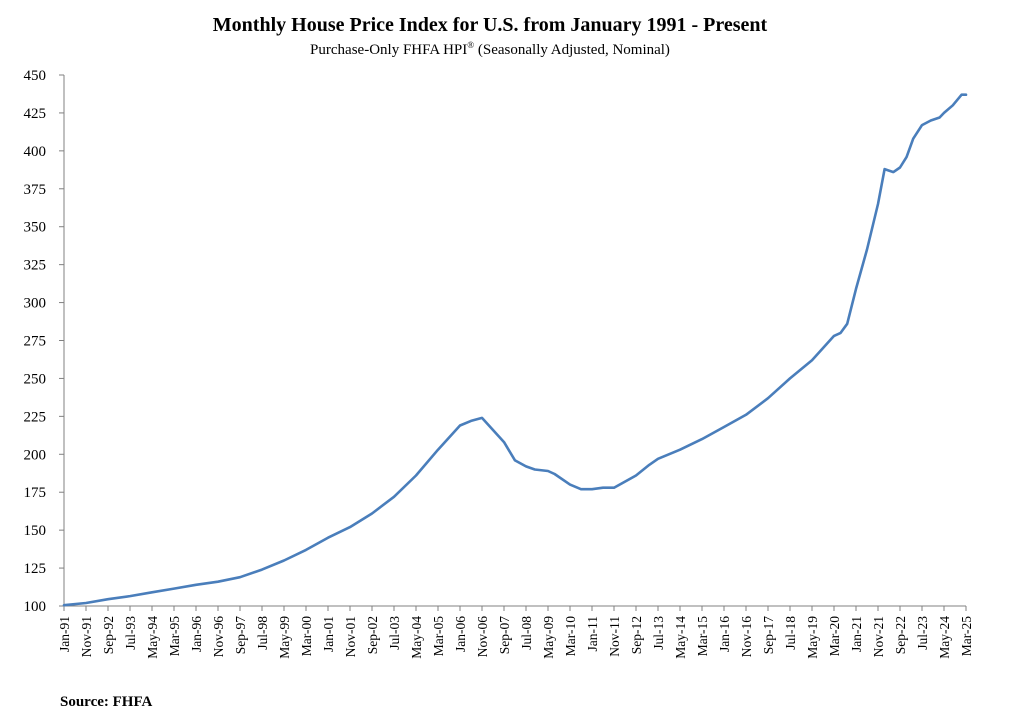 The width and height of the screenshot is (1027, 728). What do you see at coordinates (724, 634) in the screenshot?
I see `x-tick-label: Jan-16` at bounding box center [724, 634].